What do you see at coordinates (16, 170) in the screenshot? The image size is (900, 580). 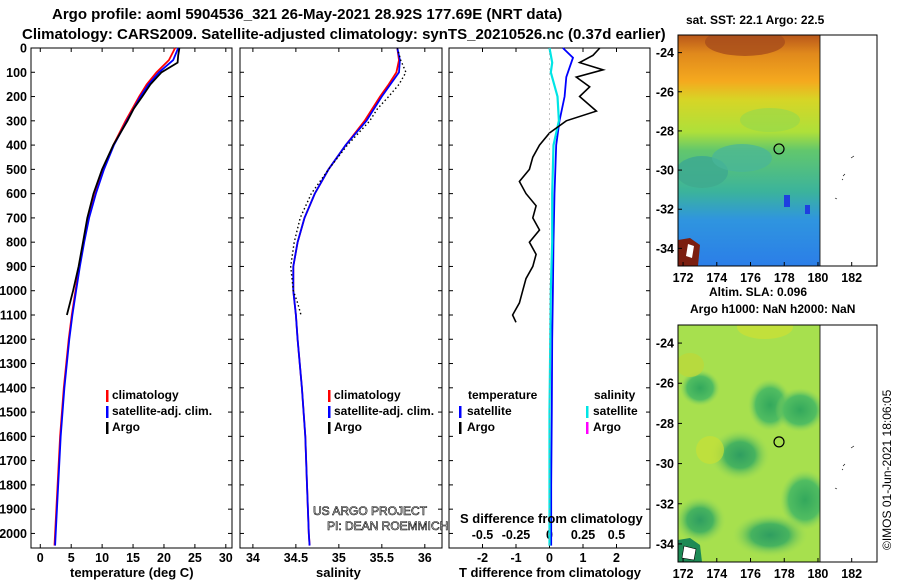 I see `depth-tick-label: 500` at bounding box center [16, 170].